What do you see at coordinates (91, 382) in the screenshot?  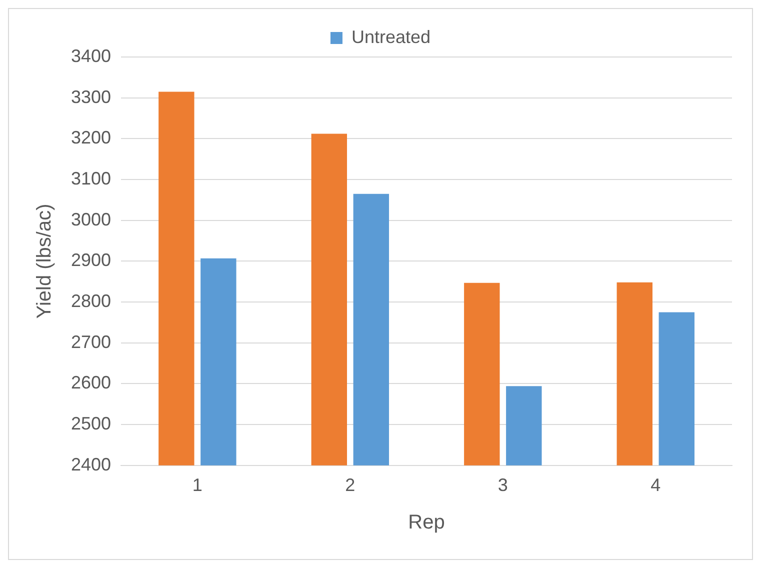 I see `y-tick-label: 2600` at bounding box center [91, 382].